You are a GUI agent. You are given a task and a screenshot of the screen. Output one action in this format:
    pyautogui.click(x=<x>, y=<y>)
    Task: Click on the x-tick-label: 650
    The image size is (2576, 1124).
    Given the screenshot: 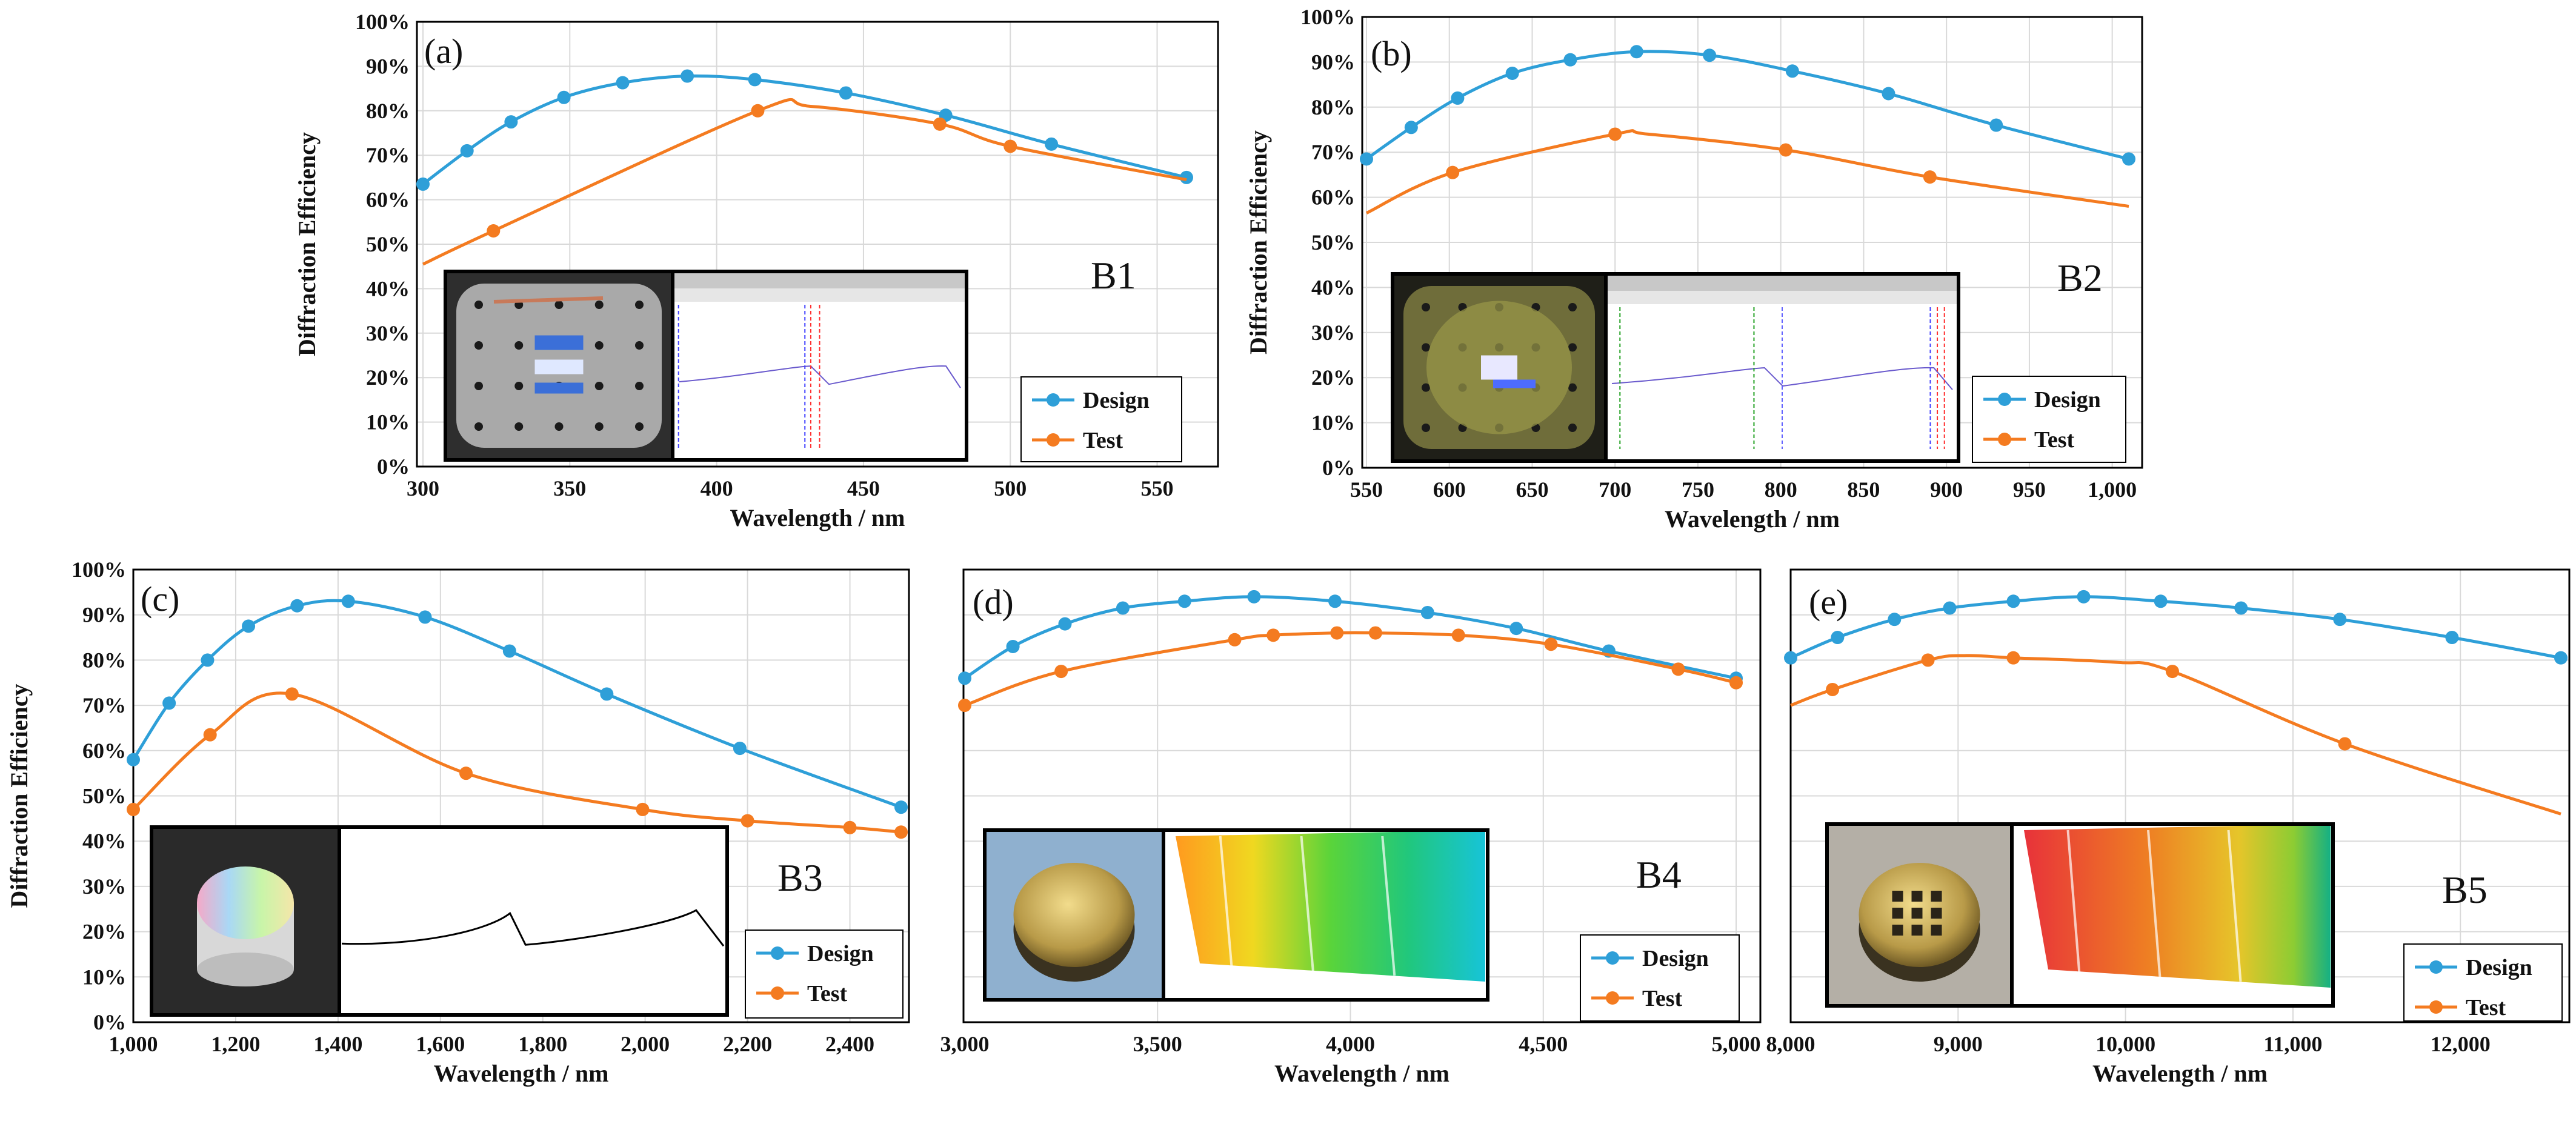 What is the action you would take?
    pyautogui.click(x=1532, y=489)
    